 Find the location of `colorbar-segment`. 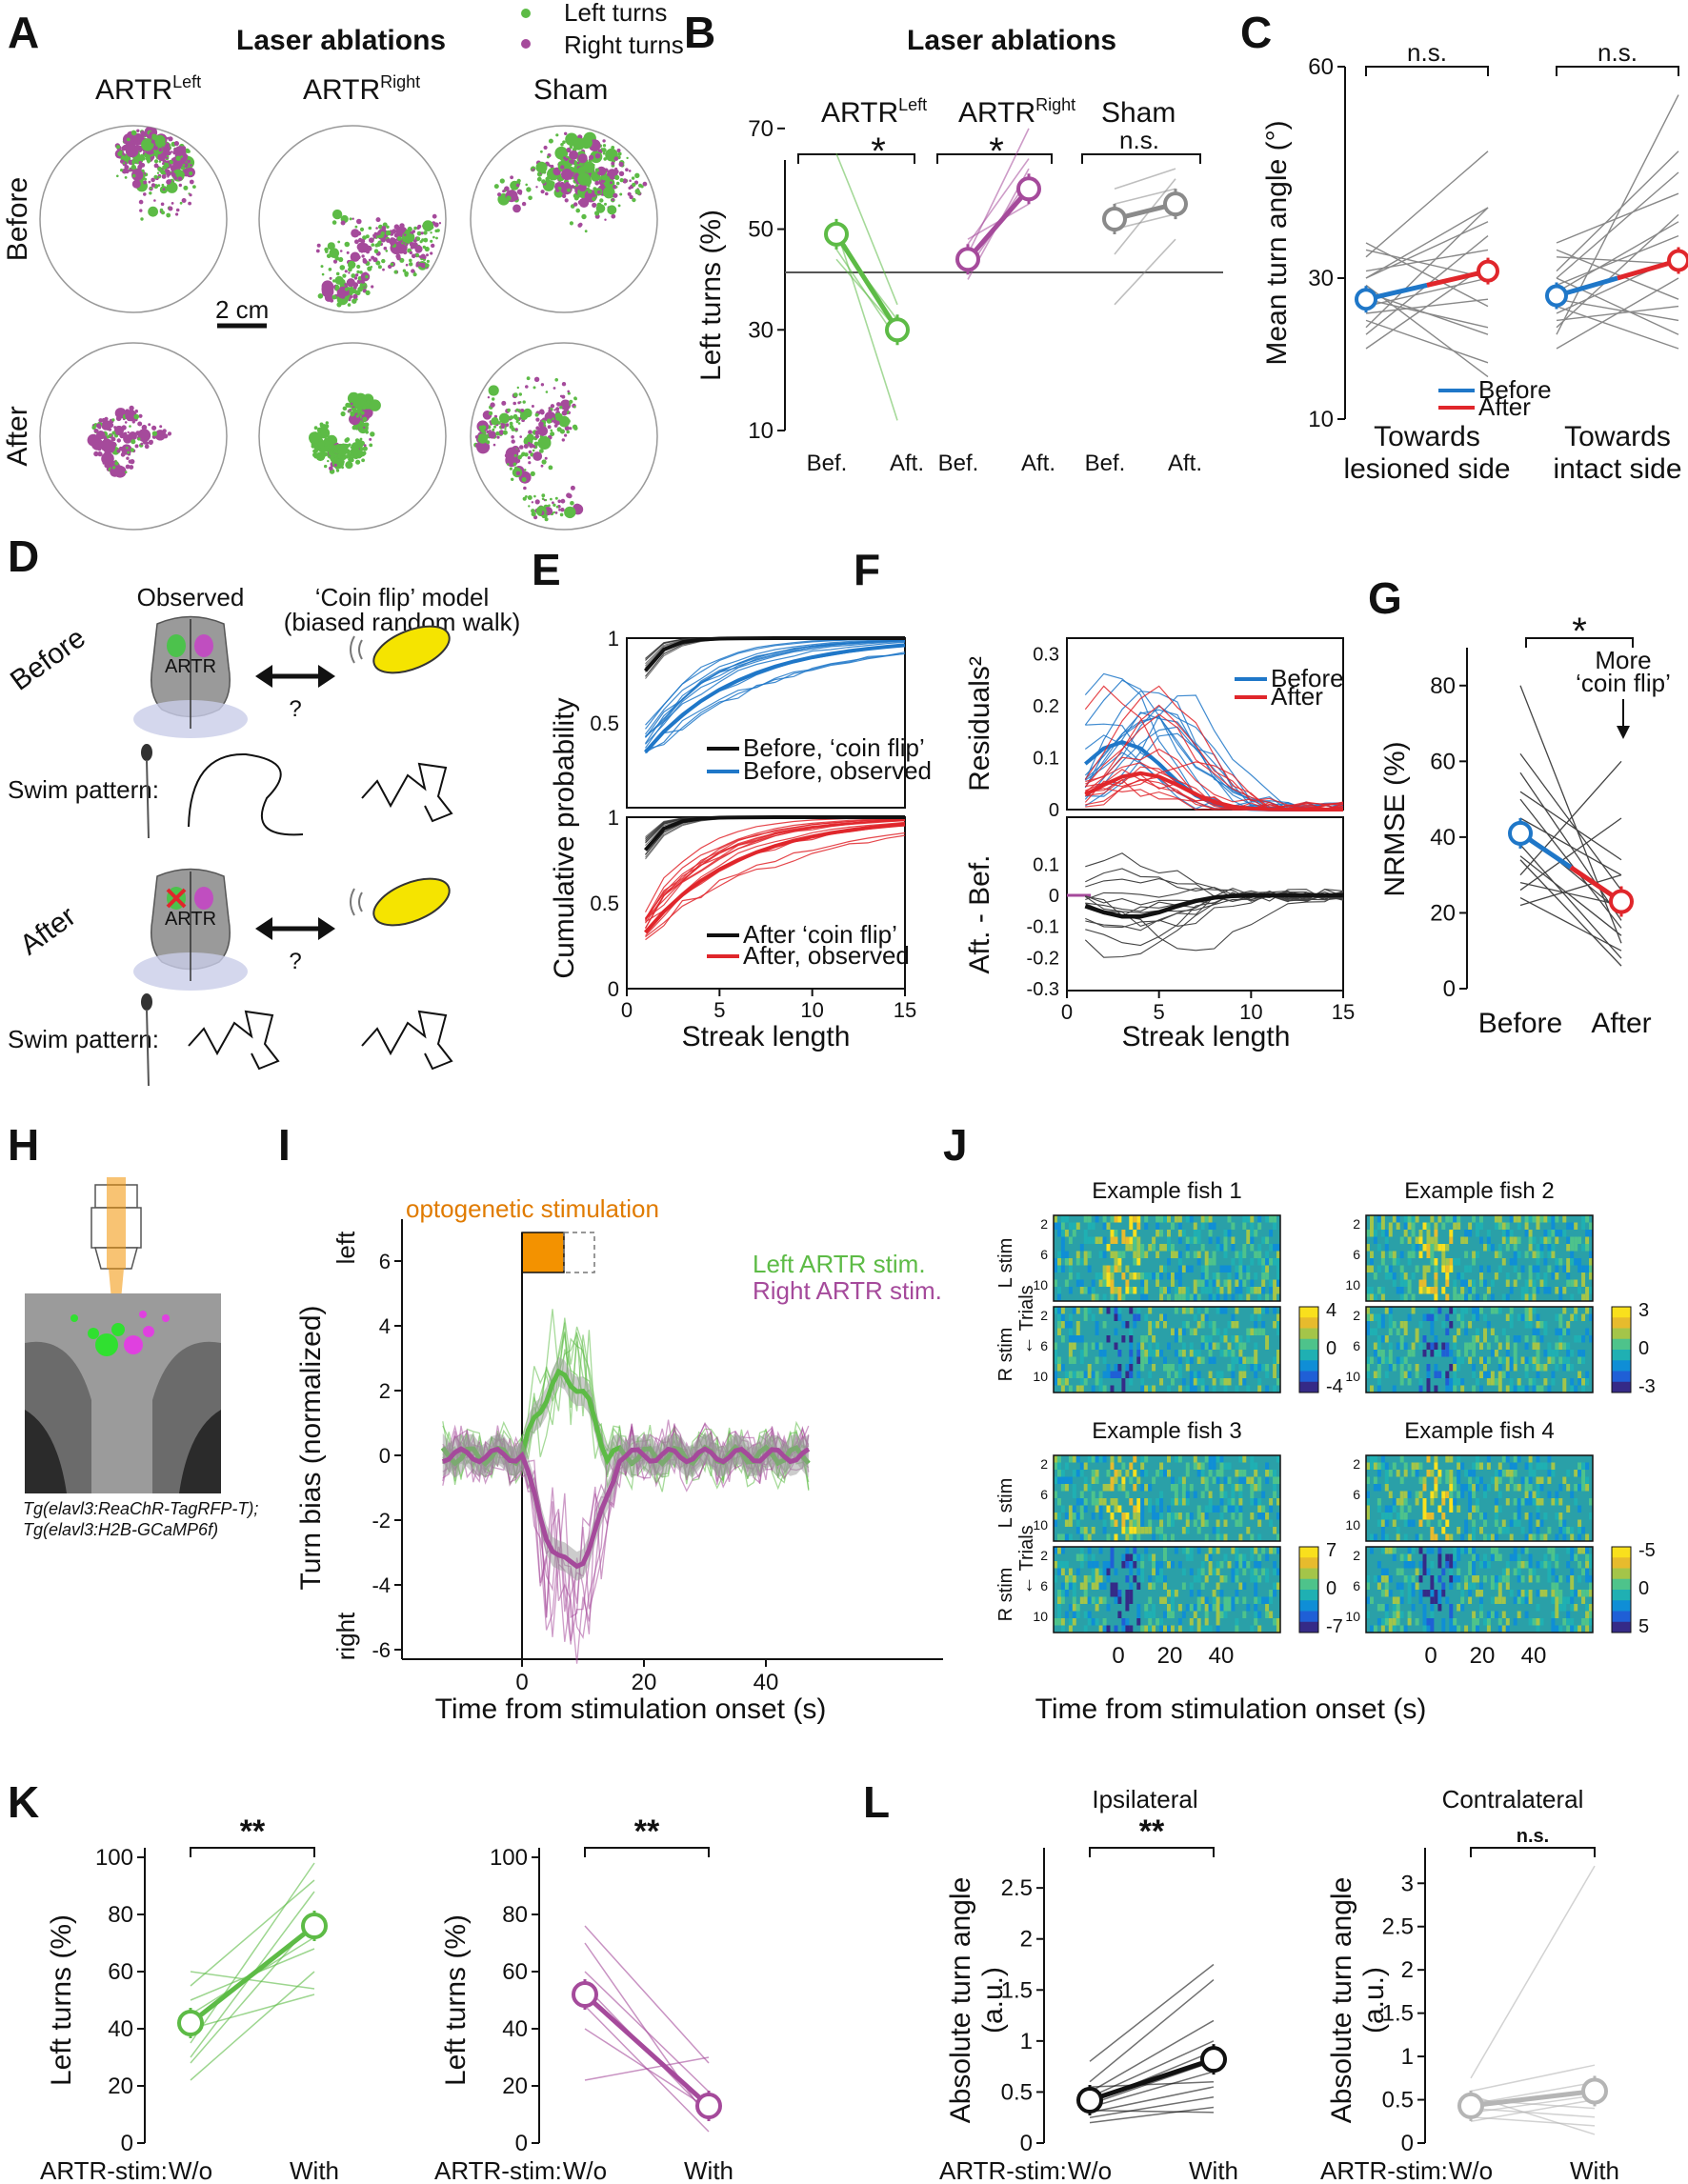

colorbar-segment is located at coordinates (1308, 1387).